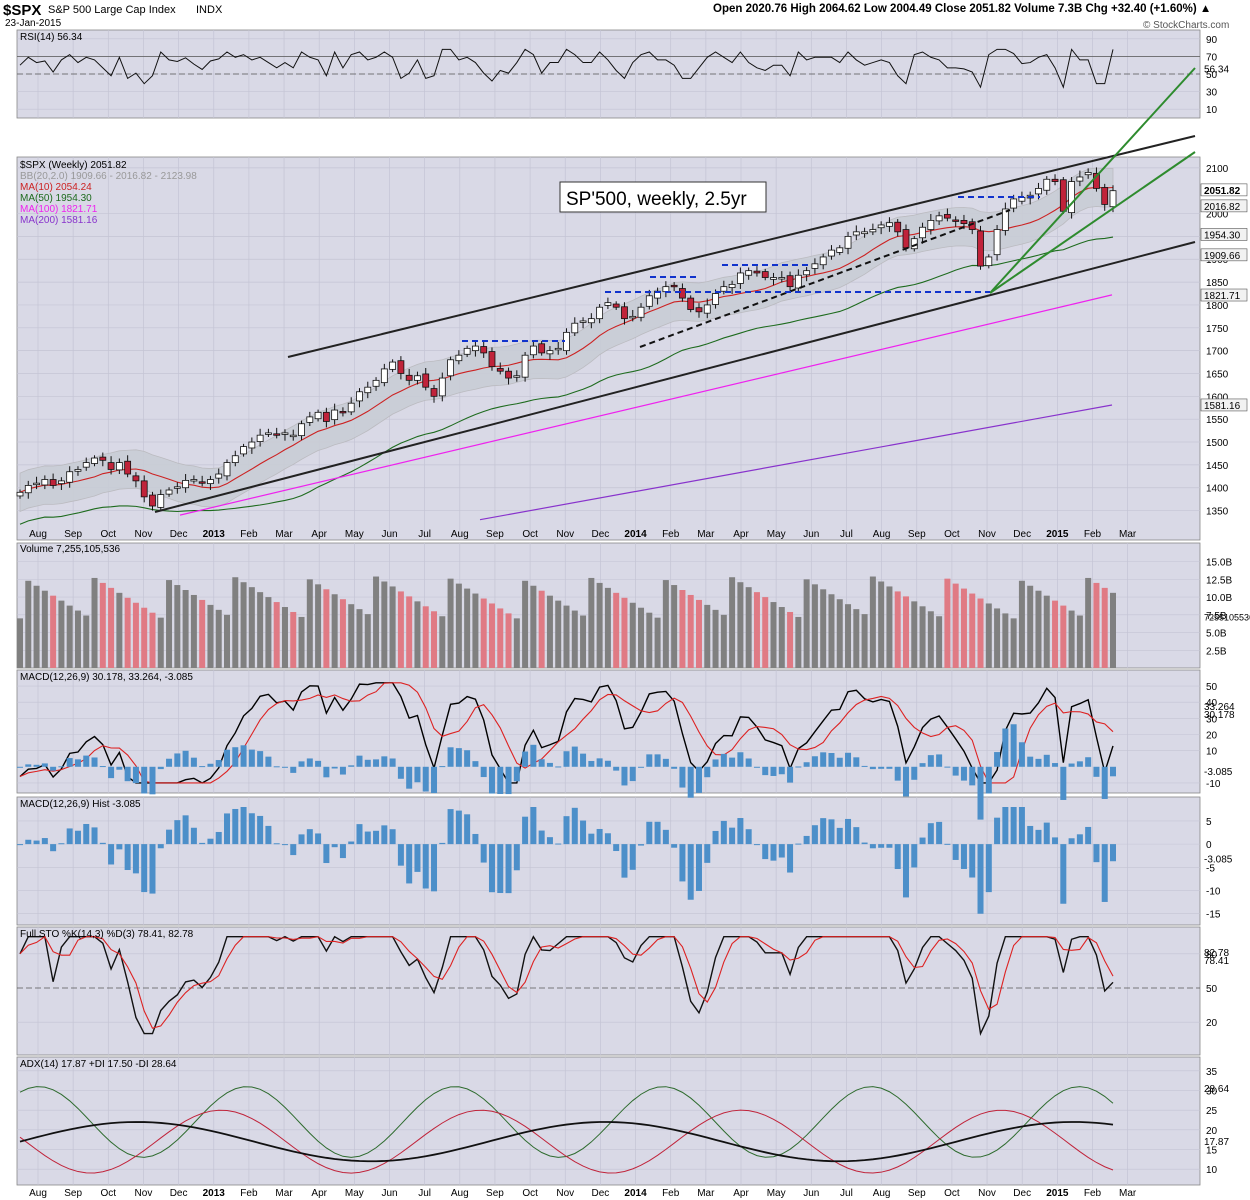 The image size is (1250, 1200). Describe the element at coordinates (1224, 295) in the screenshot. I see `price-tag-box` at that location.